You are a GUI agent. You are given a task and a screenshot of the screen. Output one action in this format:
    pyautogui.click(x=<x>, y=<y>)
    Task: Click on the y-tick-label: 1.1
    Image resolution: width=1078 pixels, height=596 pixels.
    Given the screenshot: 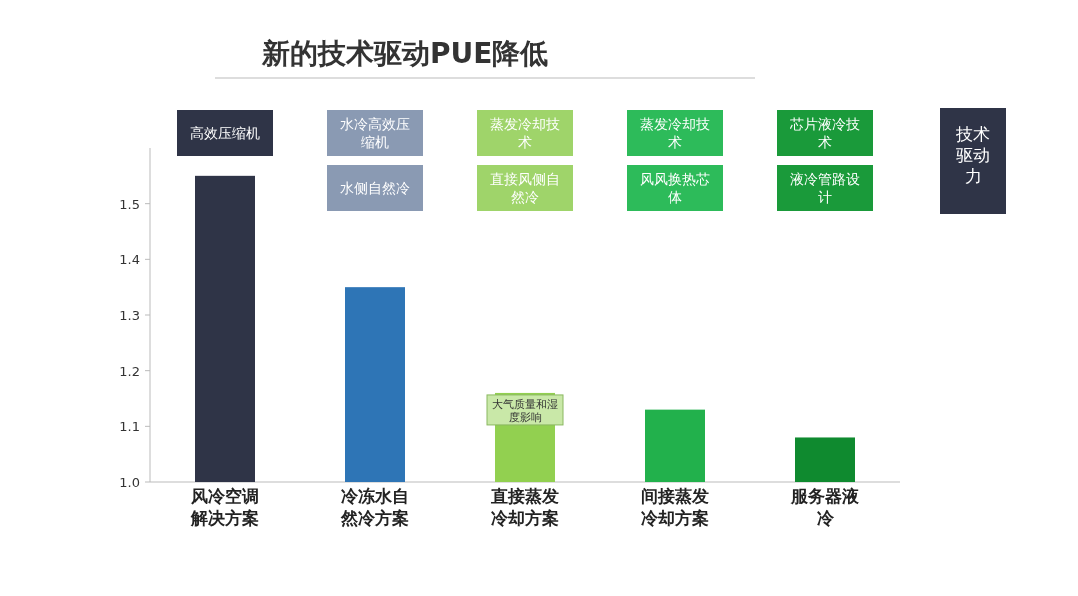 What is the action you would take?
    pyautogui.click(x=129, y=427)
    